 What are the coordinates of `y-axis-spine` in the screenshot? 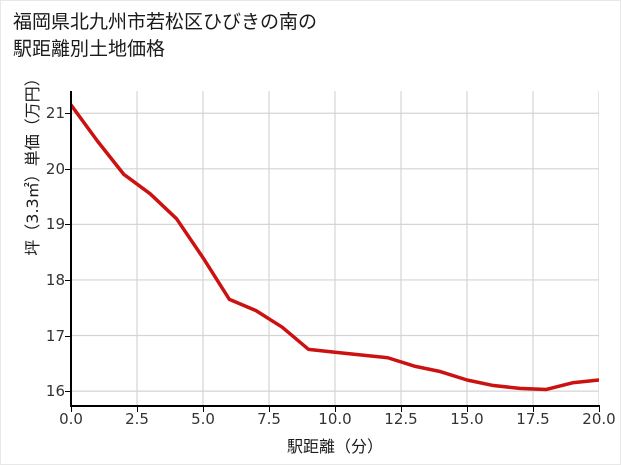 It's located at (71, 249).